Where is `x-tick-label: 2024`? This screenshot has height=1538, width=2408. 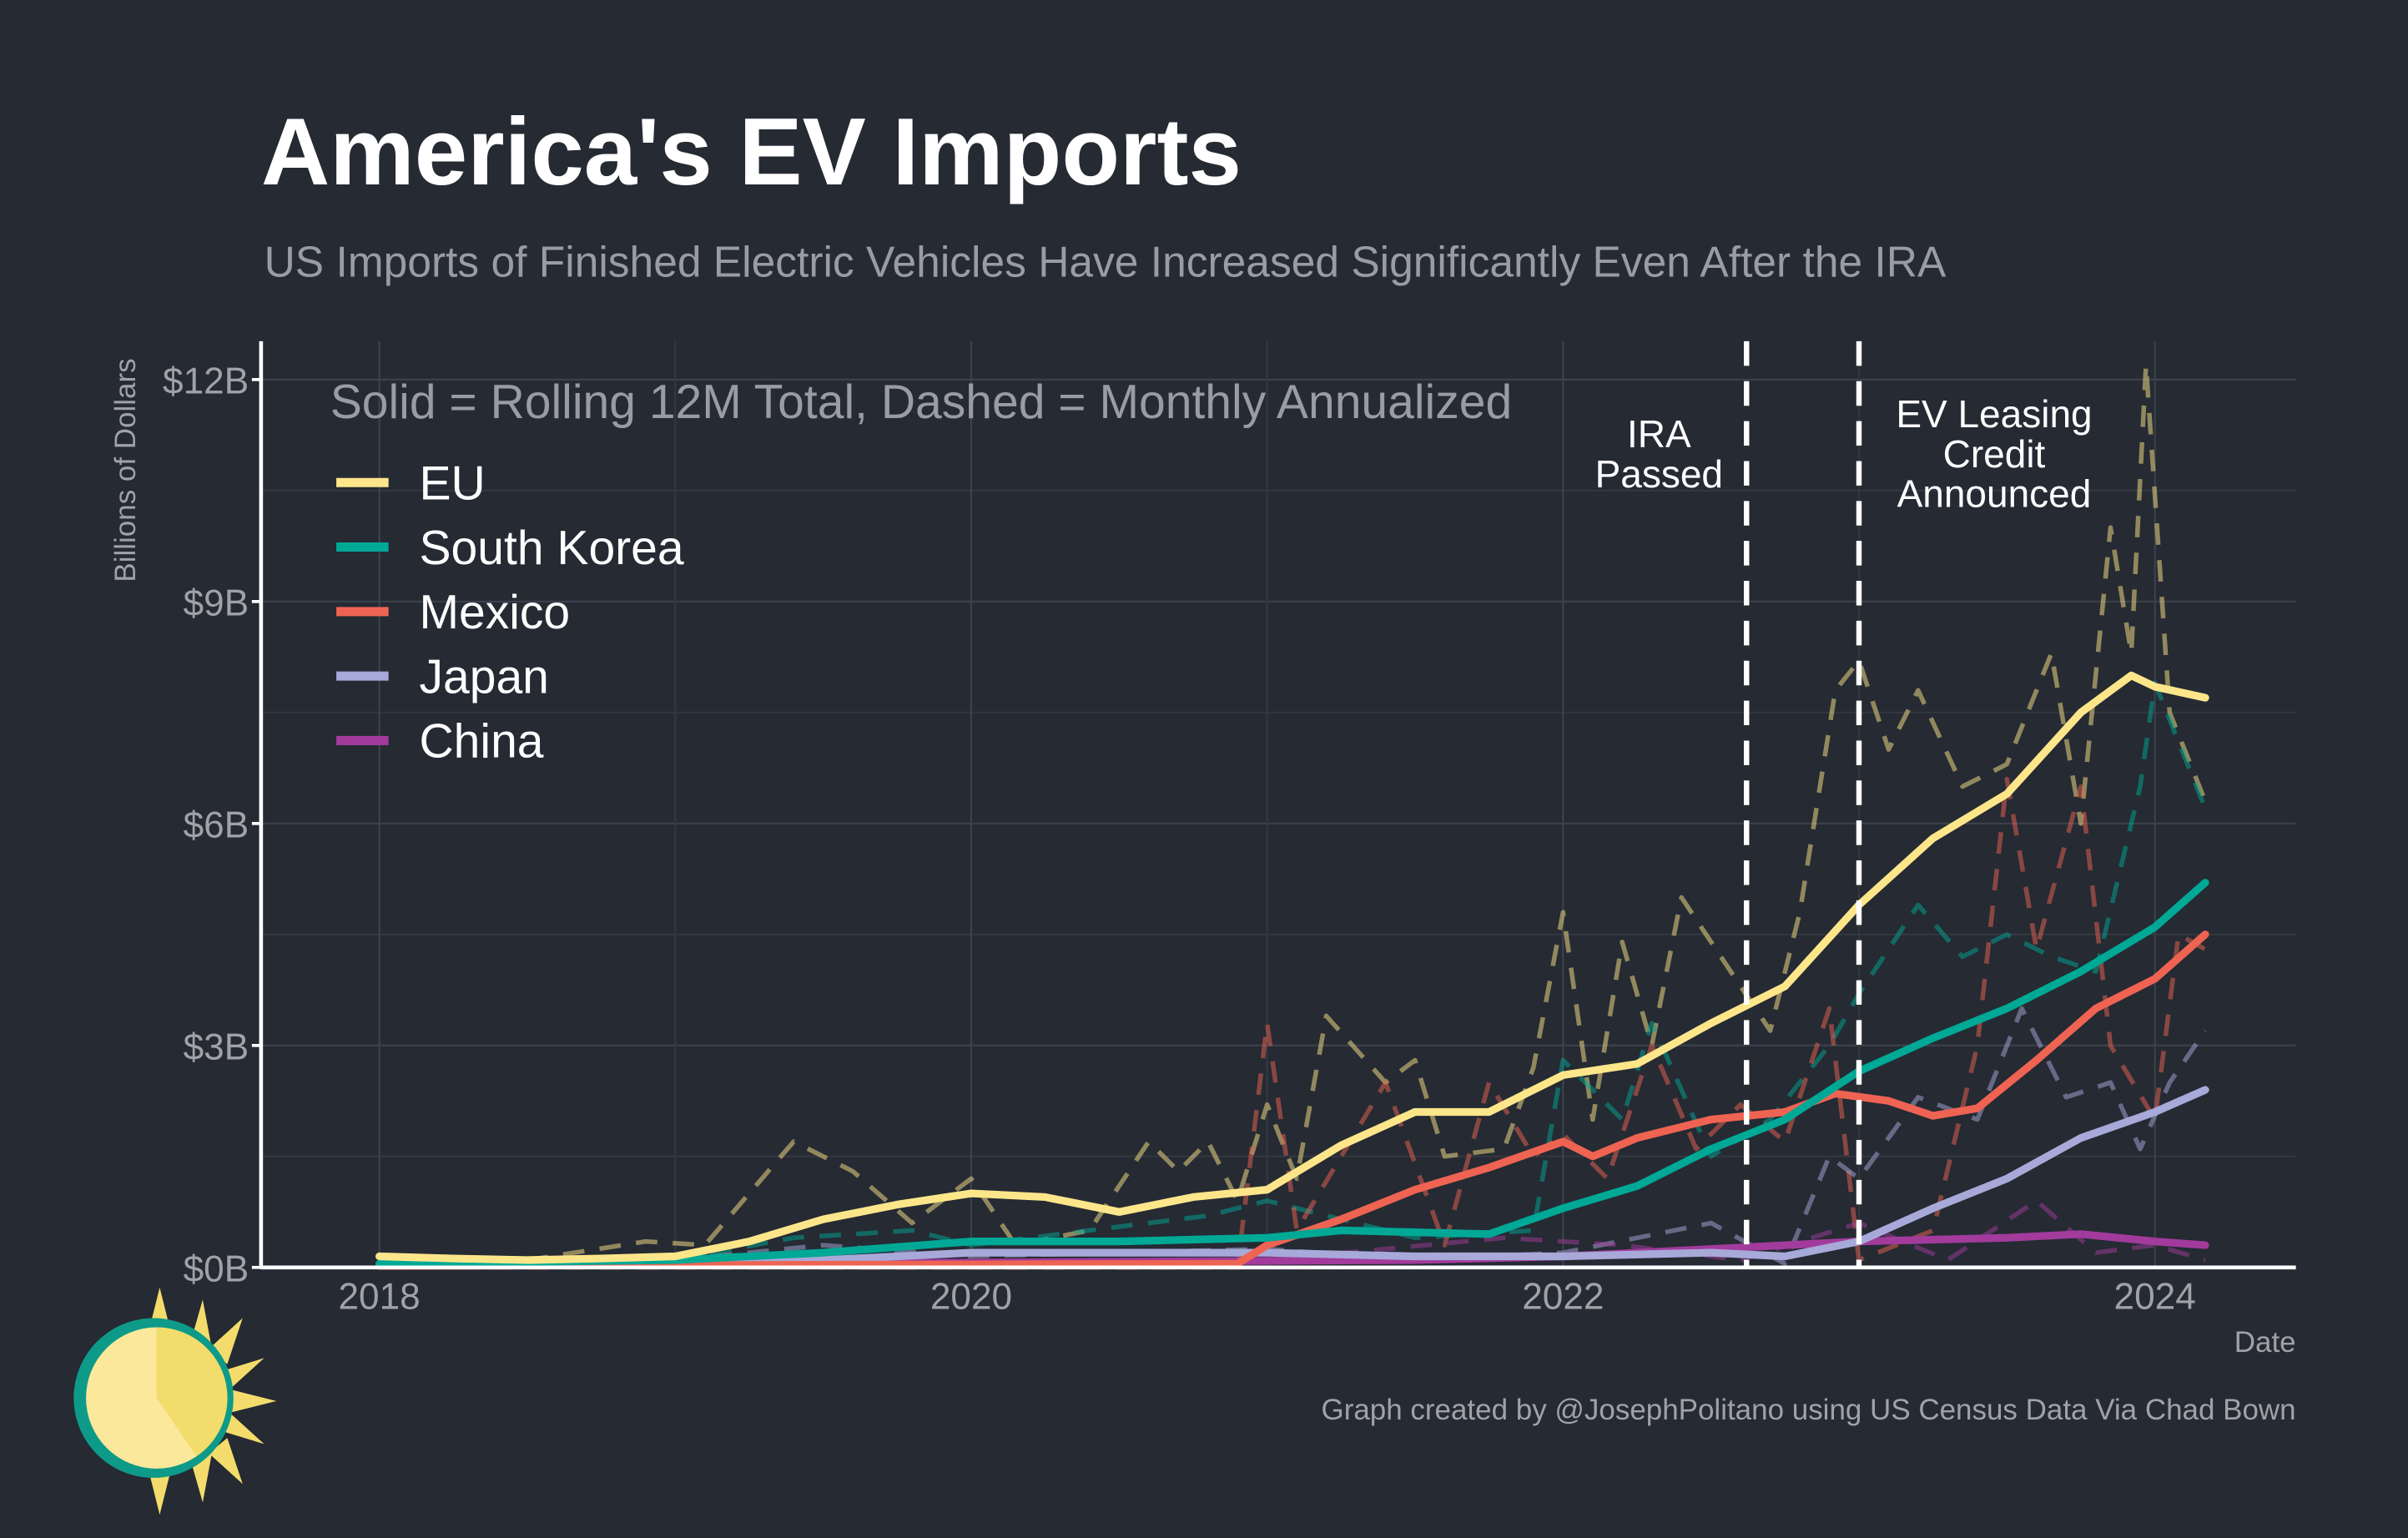 x-tick-label: 2024 is located at coordinates (2155, 1296).